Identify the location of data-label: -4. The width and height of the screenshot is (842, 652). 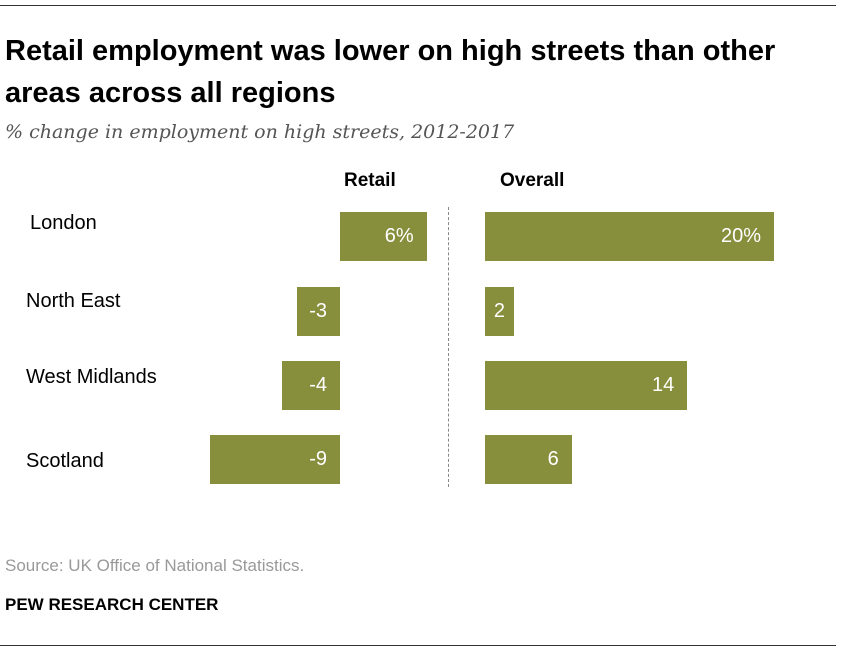
(318, 385).